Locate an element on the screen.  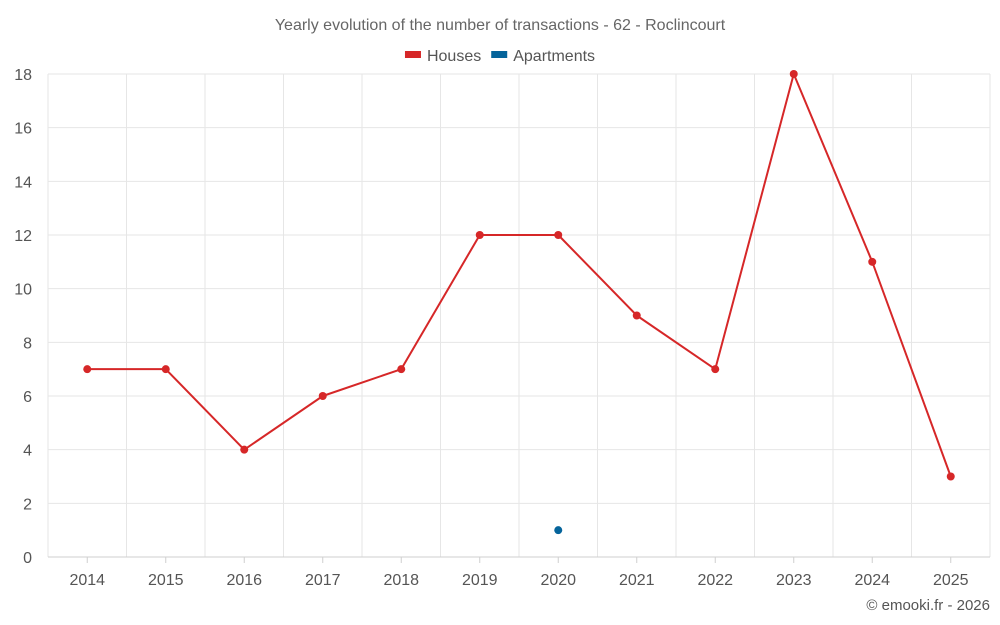
y-tick-label: 18 is located at coordinates (23, 75).